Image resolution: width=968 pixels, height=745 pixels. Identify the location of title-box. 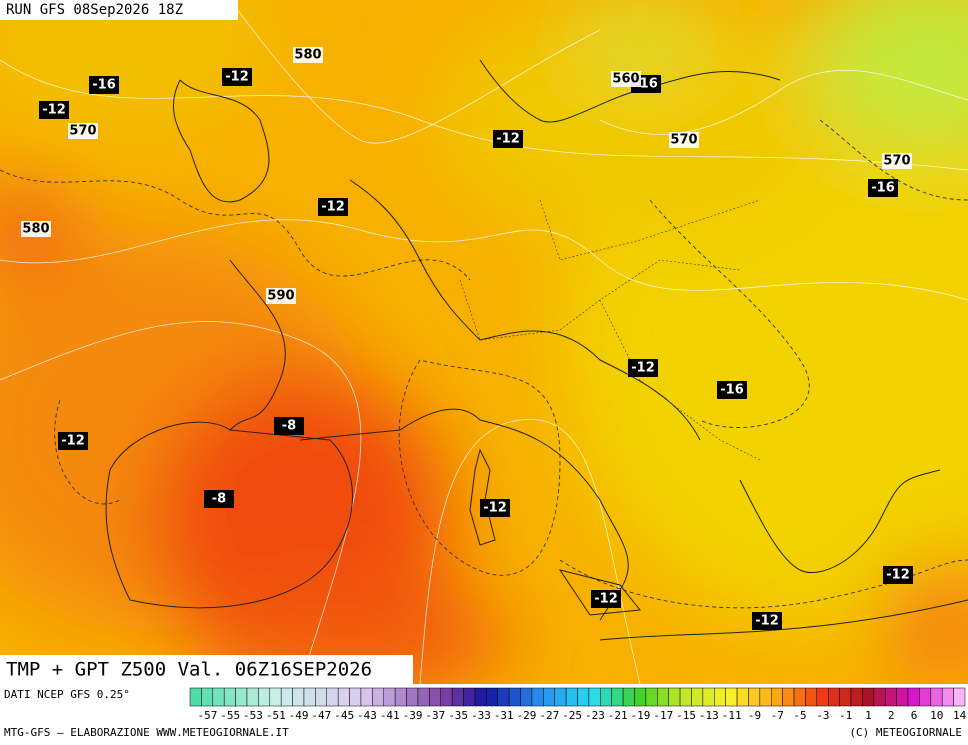
(206, 669).